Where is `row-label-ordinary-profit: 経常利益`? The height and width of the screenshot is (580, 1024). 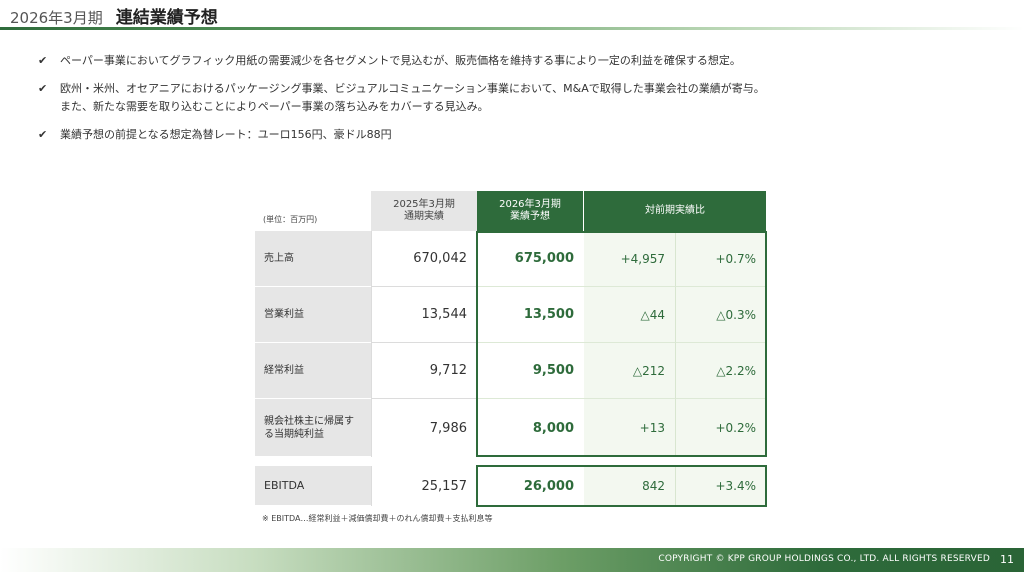 row-label-ordinary-profit: 経常利益 is located at coordinates (313, 371).